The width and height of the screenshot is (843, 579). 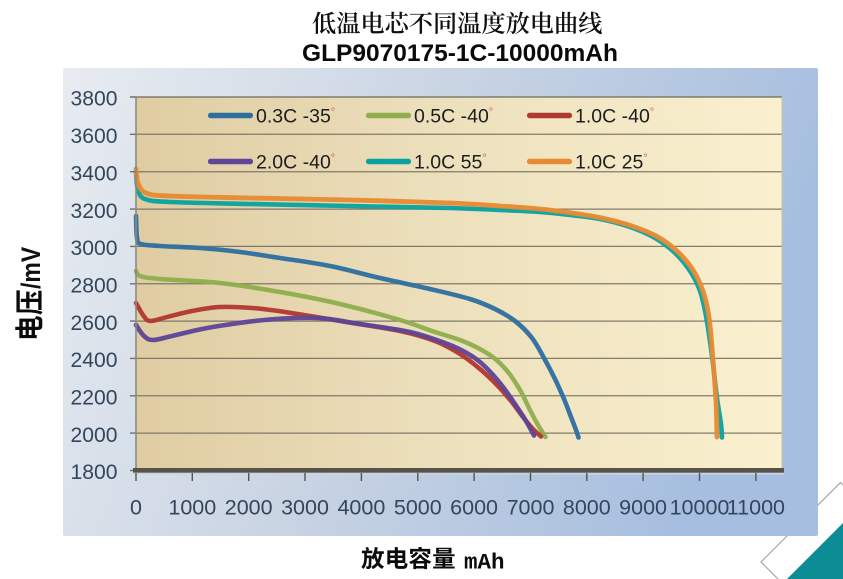 I want to click on svg-text: 4000, so click(x=361, y=508).